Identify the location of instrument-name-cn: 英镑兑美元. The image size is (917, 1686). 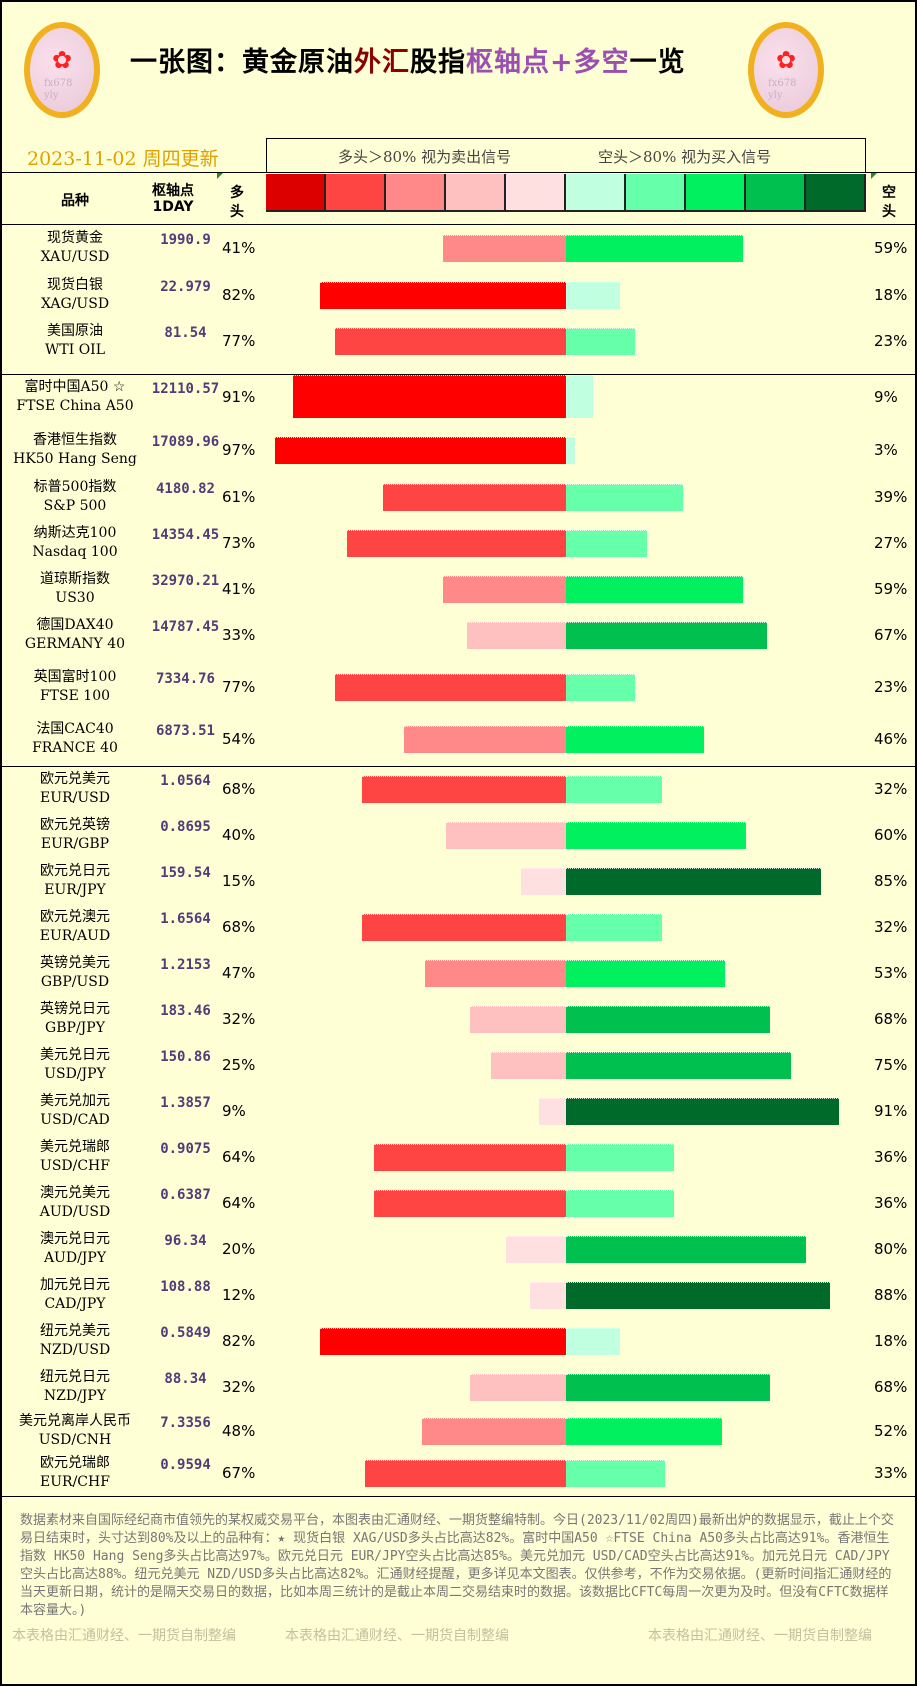
(75, 963).